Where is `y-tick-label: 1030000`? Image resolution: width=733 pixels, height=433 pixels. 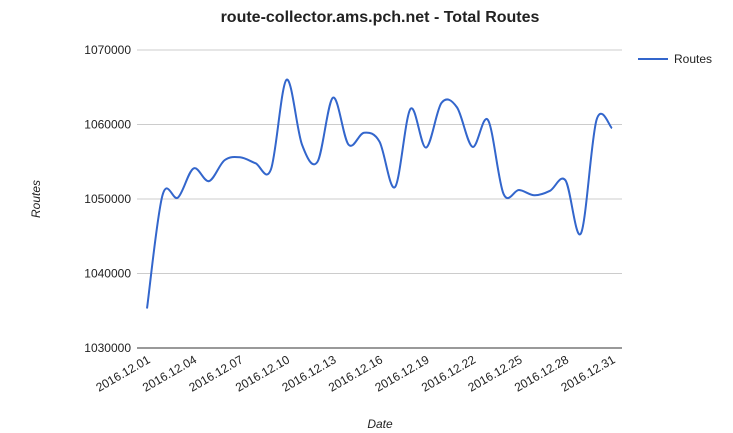 y-tick-label: 1030000 is located at coordinates (107, 348).